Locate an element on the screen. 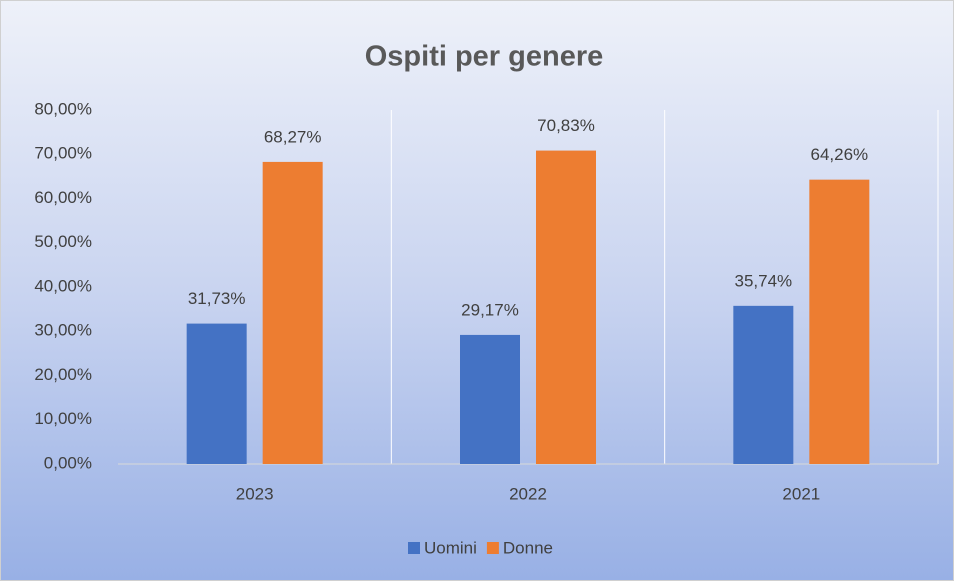  y-tick-label: 70,00% is located at coordinates (63, 153).